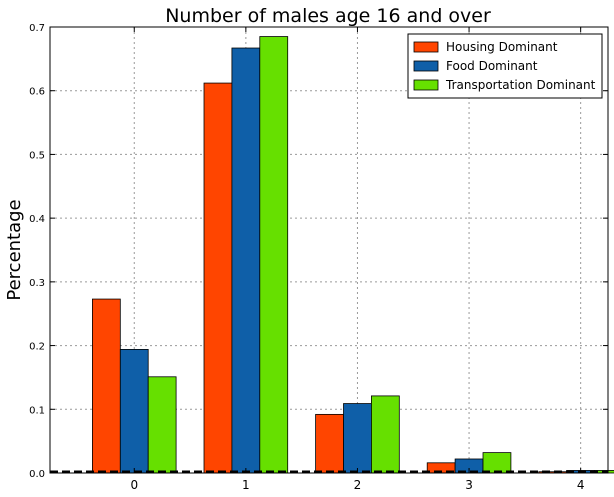 This screenshot has height=497, width=614. Describe the element at coordinates (37, 28) in the screenshot. I see `y-tick-label: 0.7` at that location.